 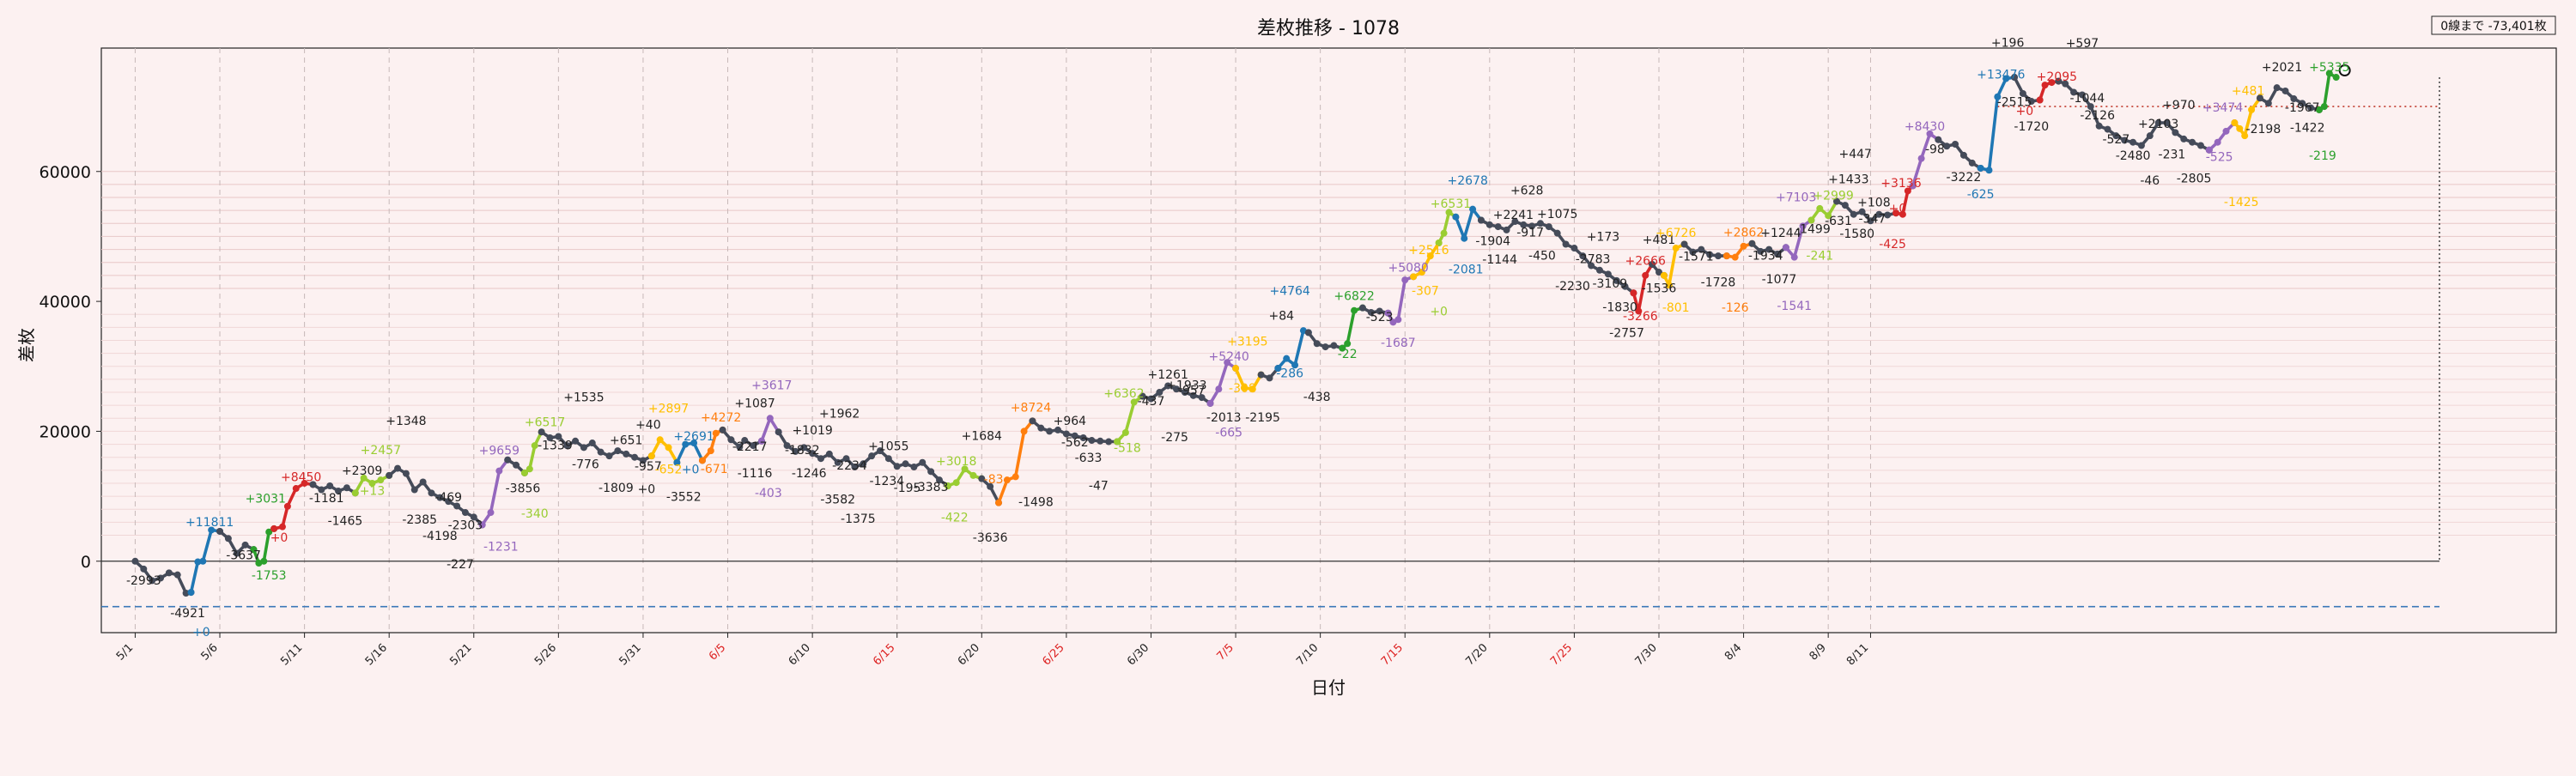 What do you see at coordinates (125, 652) in the screenshot?
I see `x-tick-label: 5/1` at bounding box center [125, 652].